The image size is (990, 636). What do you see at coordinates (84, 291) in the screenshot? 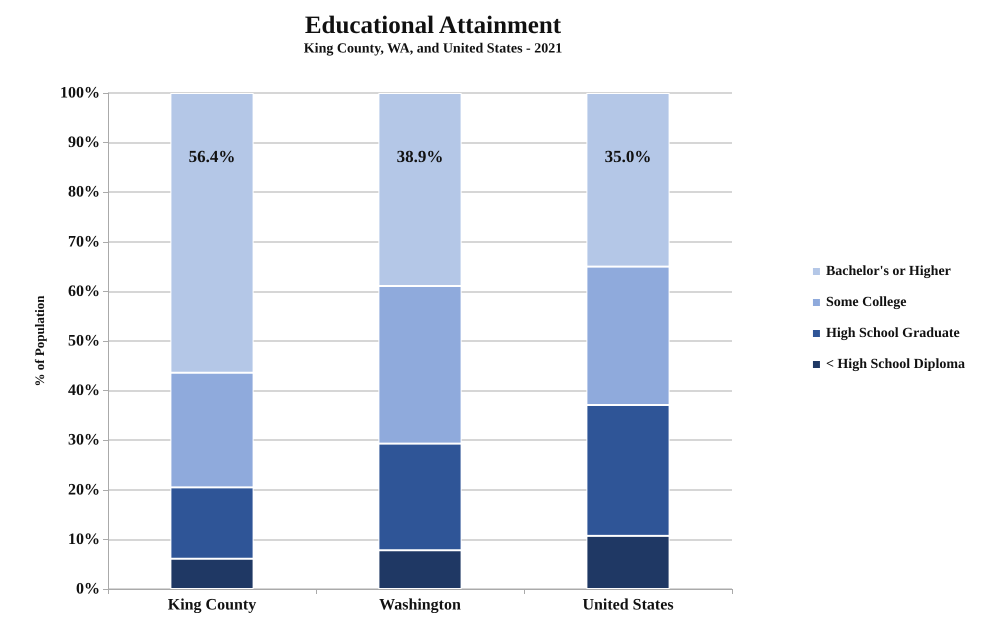
I see `y-tick-label: 60%` at bounding box center [84, 291].